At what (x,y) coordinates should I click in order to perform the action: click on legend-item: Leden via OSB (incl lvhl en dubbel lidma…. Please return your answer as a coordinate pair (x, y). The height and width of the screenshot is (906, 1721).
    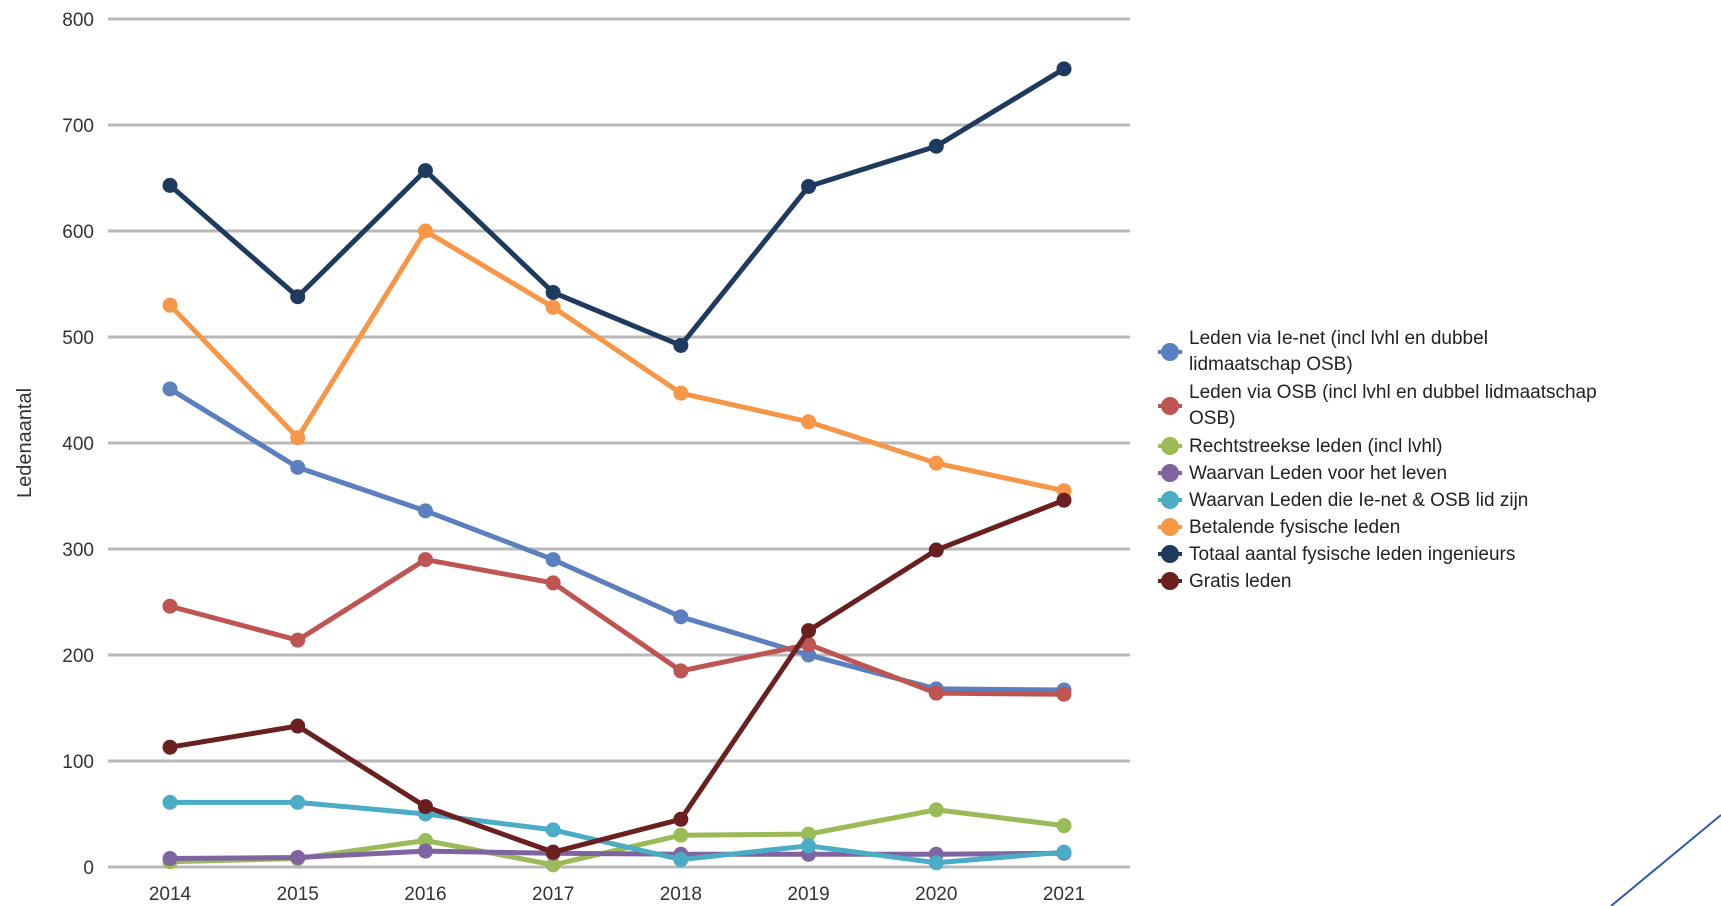
    Looking at the image, I should click on (1377, 405).